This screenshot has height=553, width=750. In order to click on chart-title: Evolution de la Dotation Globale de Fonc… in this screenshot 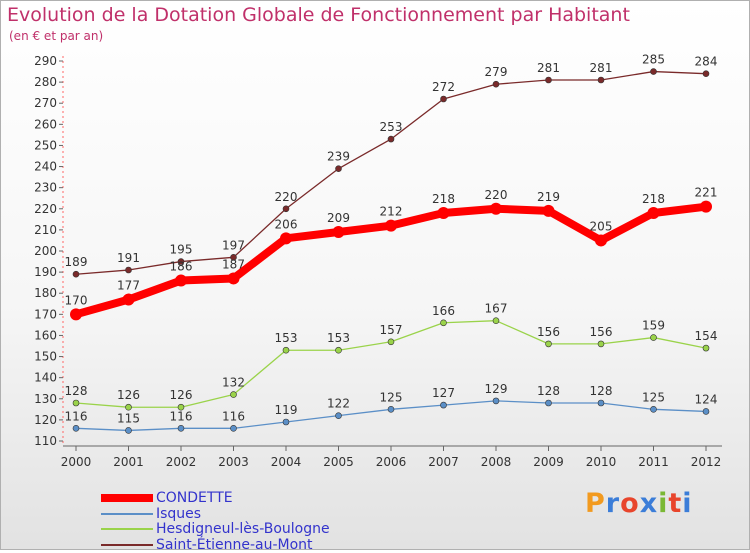, I will do `click(318, 15)`.